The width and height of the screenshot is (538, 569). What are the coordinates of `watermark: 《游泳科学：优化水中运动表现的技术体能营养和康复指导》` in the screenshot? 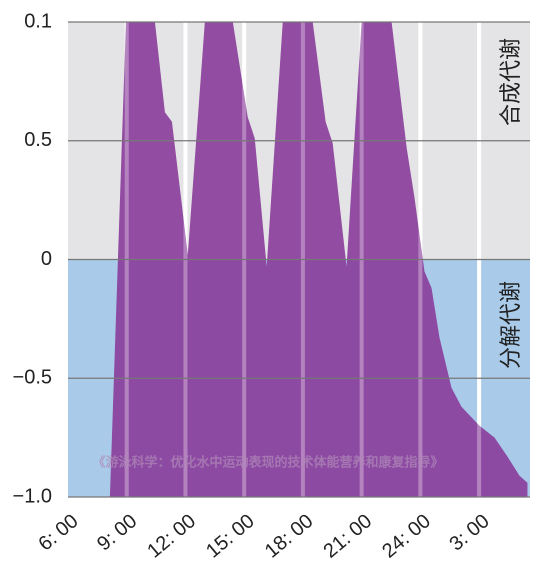 It's located at (267, 461).